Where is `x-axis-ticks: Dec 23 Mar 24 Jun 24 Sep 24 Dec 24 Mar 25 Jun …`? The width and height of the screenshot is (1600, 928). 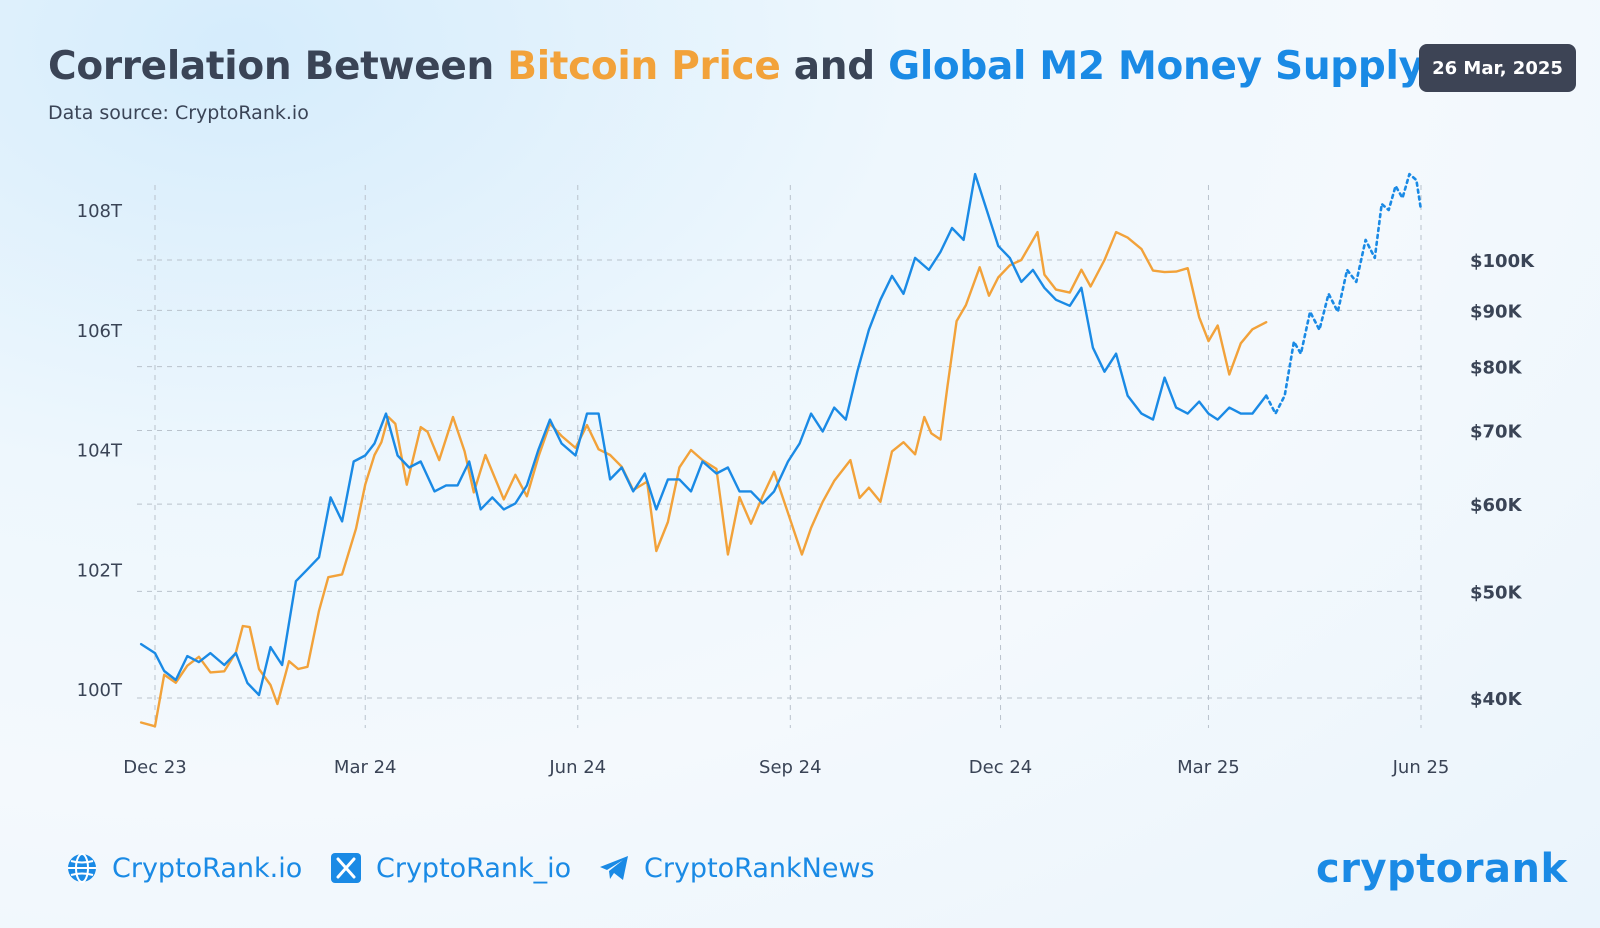
x-axis-ticks: Dec 23 Mar 24 Jun 24 Sep 24 Dec 24 Mar 25 Jun … is located at coordinates (786, 767).